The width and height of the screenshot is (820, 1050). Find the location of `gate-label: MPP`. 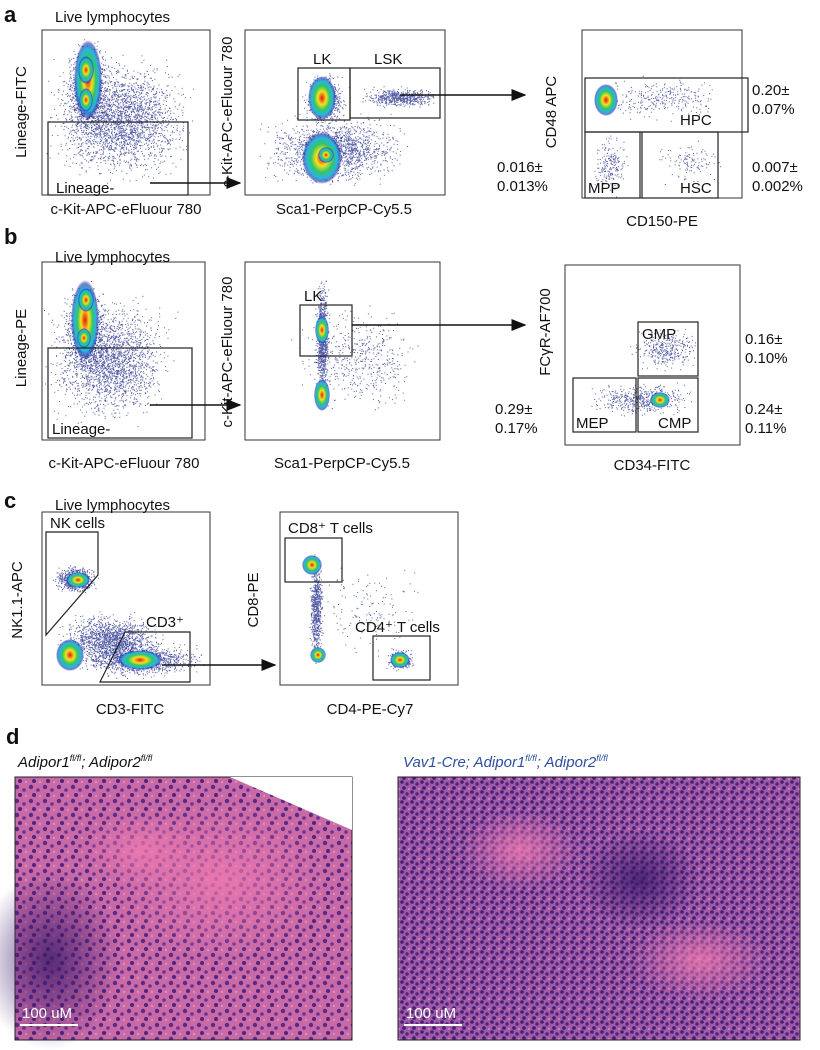

gate-label: MPP is located at coordinates (604, 188).